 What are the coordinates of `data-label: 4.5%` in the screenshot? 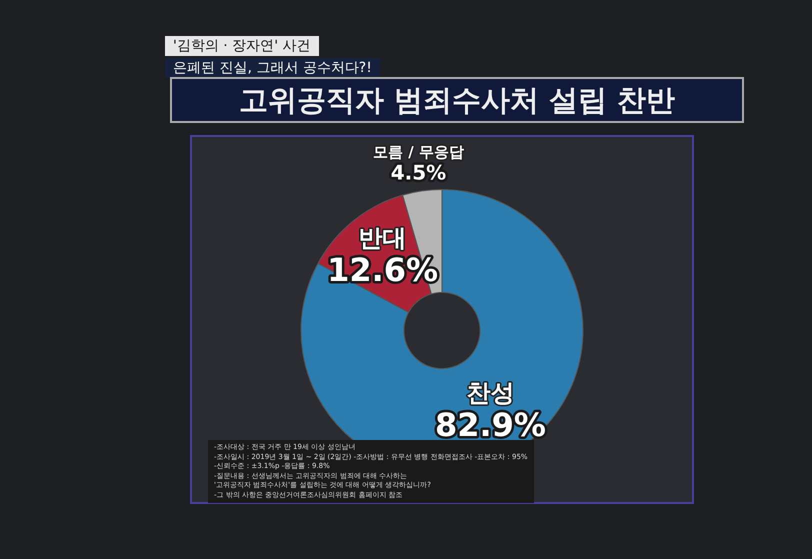 It's located at (418, 172).